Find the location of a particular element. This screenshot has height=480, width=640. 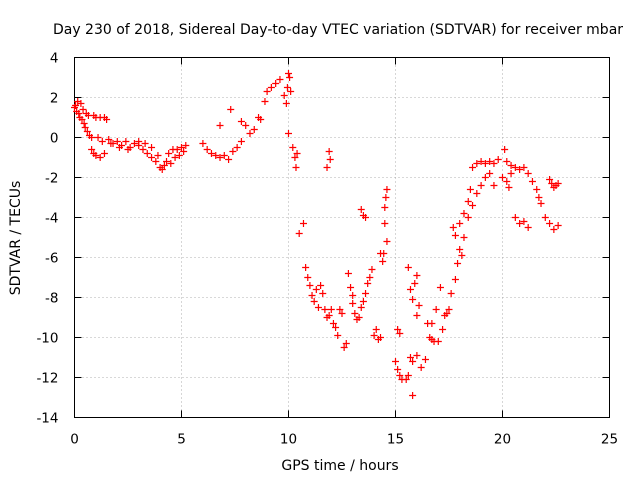

y-tick-label: 2 is located at coordinates (54, 99).